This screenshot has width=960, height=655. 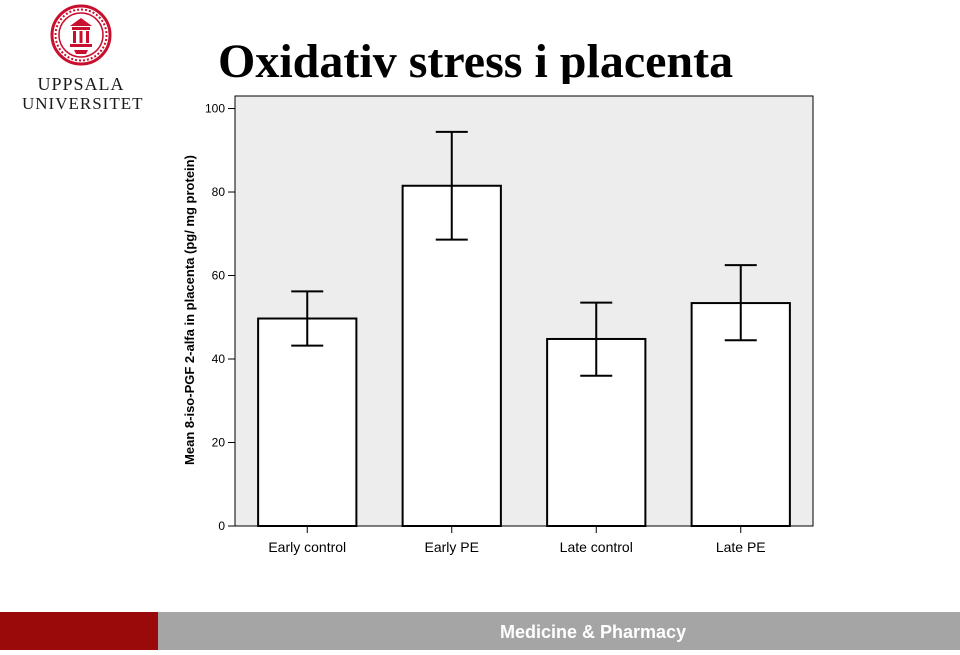 I want to click on footer-text: Medicine & Pharmacy, so click(x=593, y=632).